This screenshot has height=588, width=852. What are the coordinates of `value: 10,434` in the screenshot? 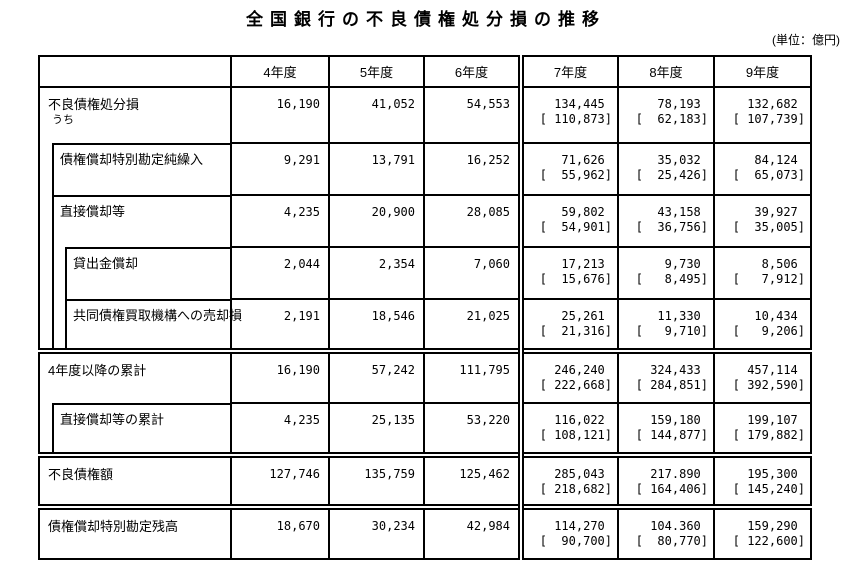 It's located at (776, 316).